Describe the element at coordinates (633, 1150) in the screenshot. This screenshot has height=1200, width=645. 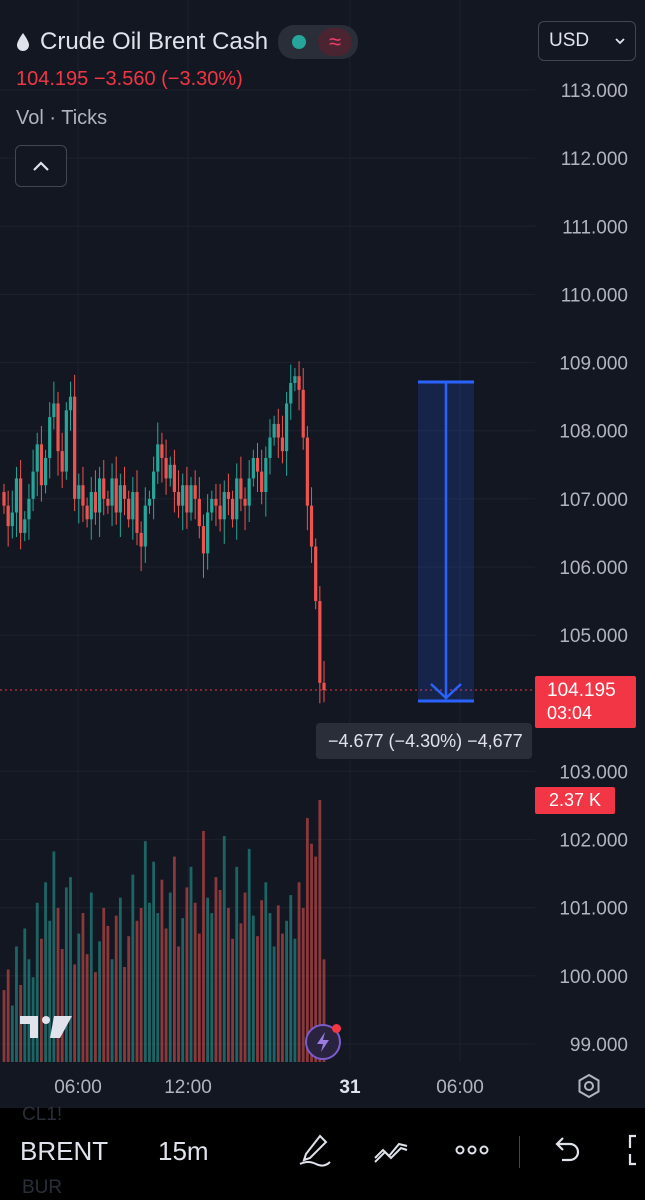
I see `fullscreen-icon` at that location.